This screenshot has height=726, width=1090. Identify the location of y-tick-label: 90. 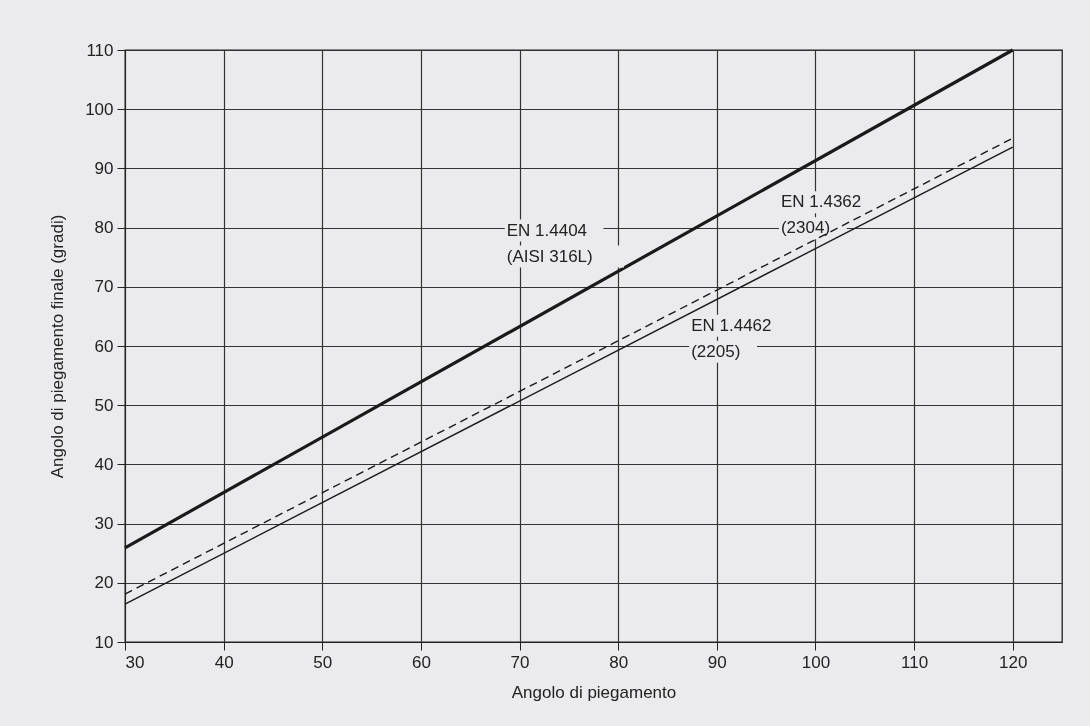
(104, 168).